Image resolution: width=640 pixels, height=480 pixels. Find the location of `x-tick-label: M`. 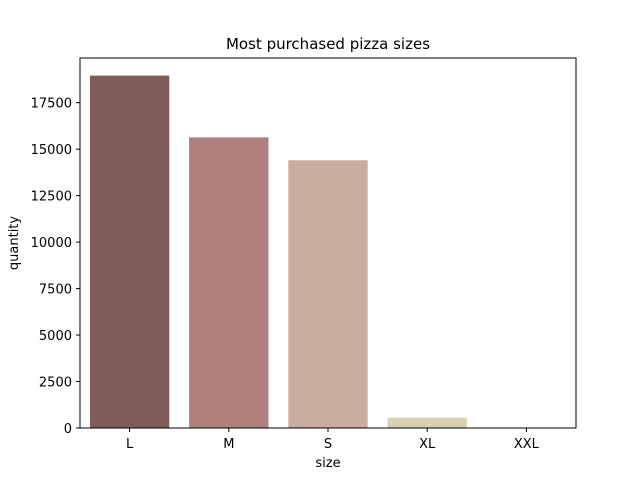

x-tick-label: M is located at coordinates (228, 444).